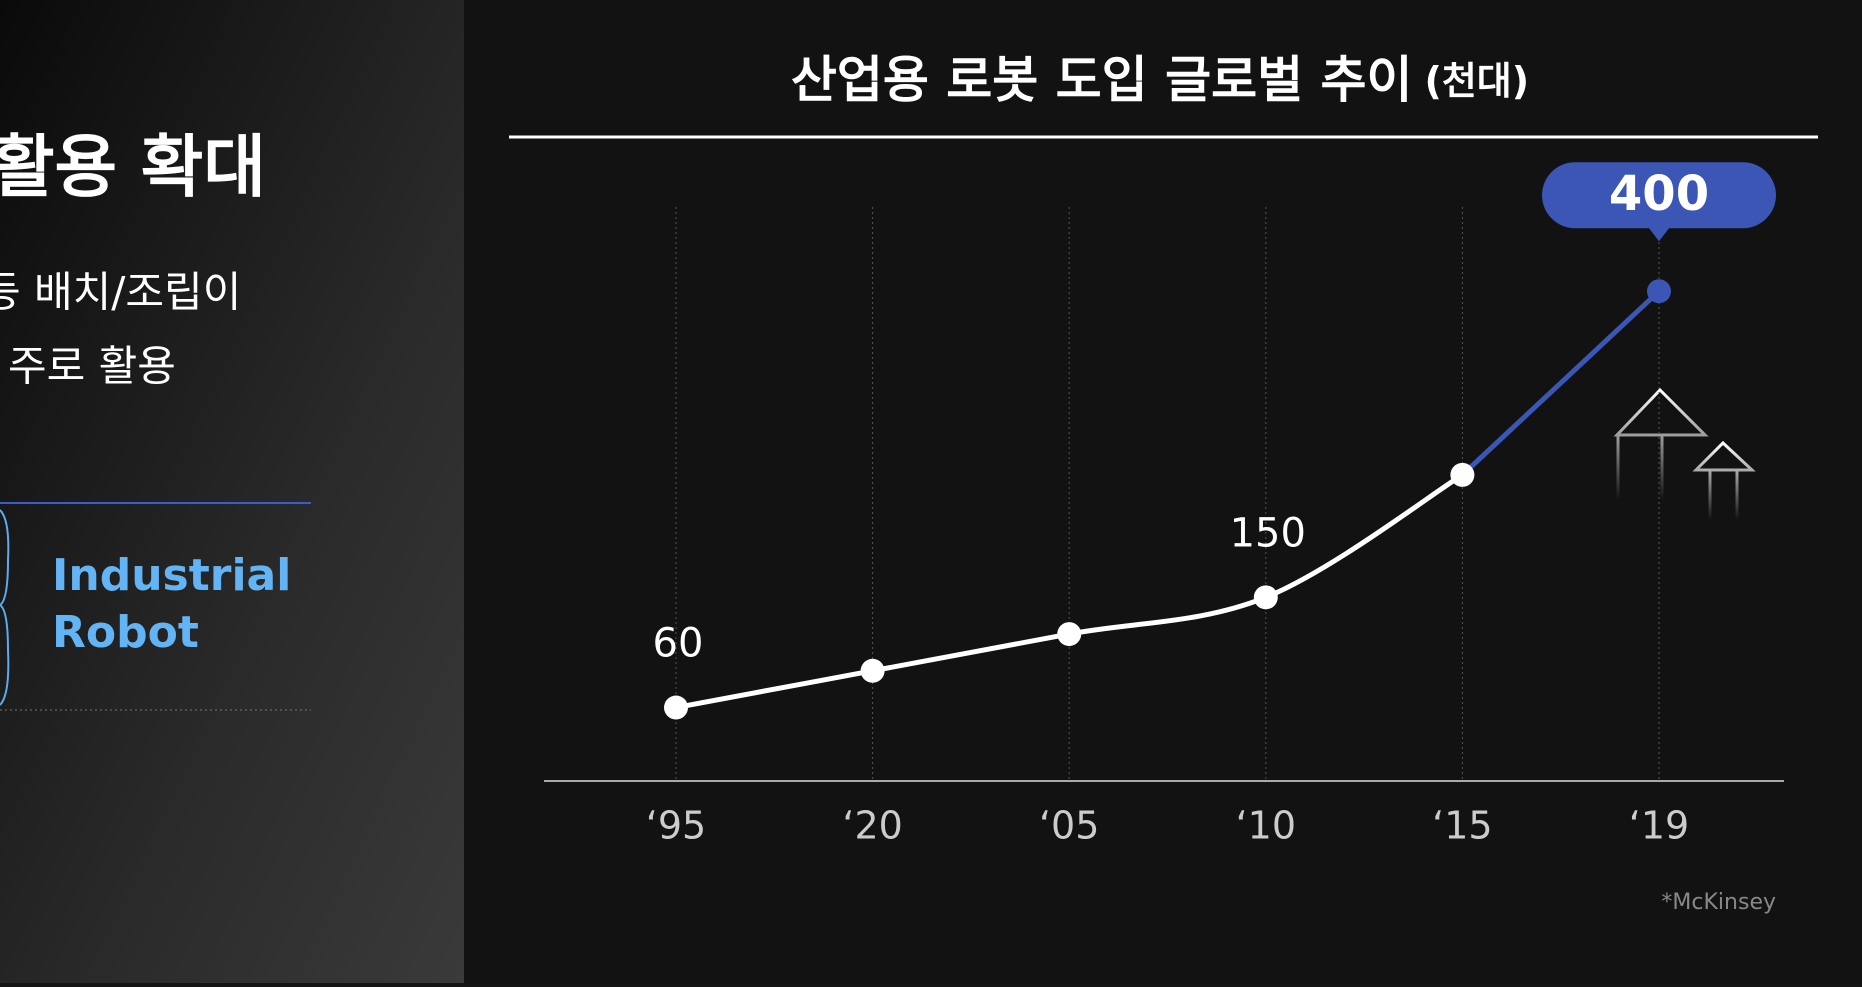  I want to click on source: *McKinsey, so click(1718, 902).